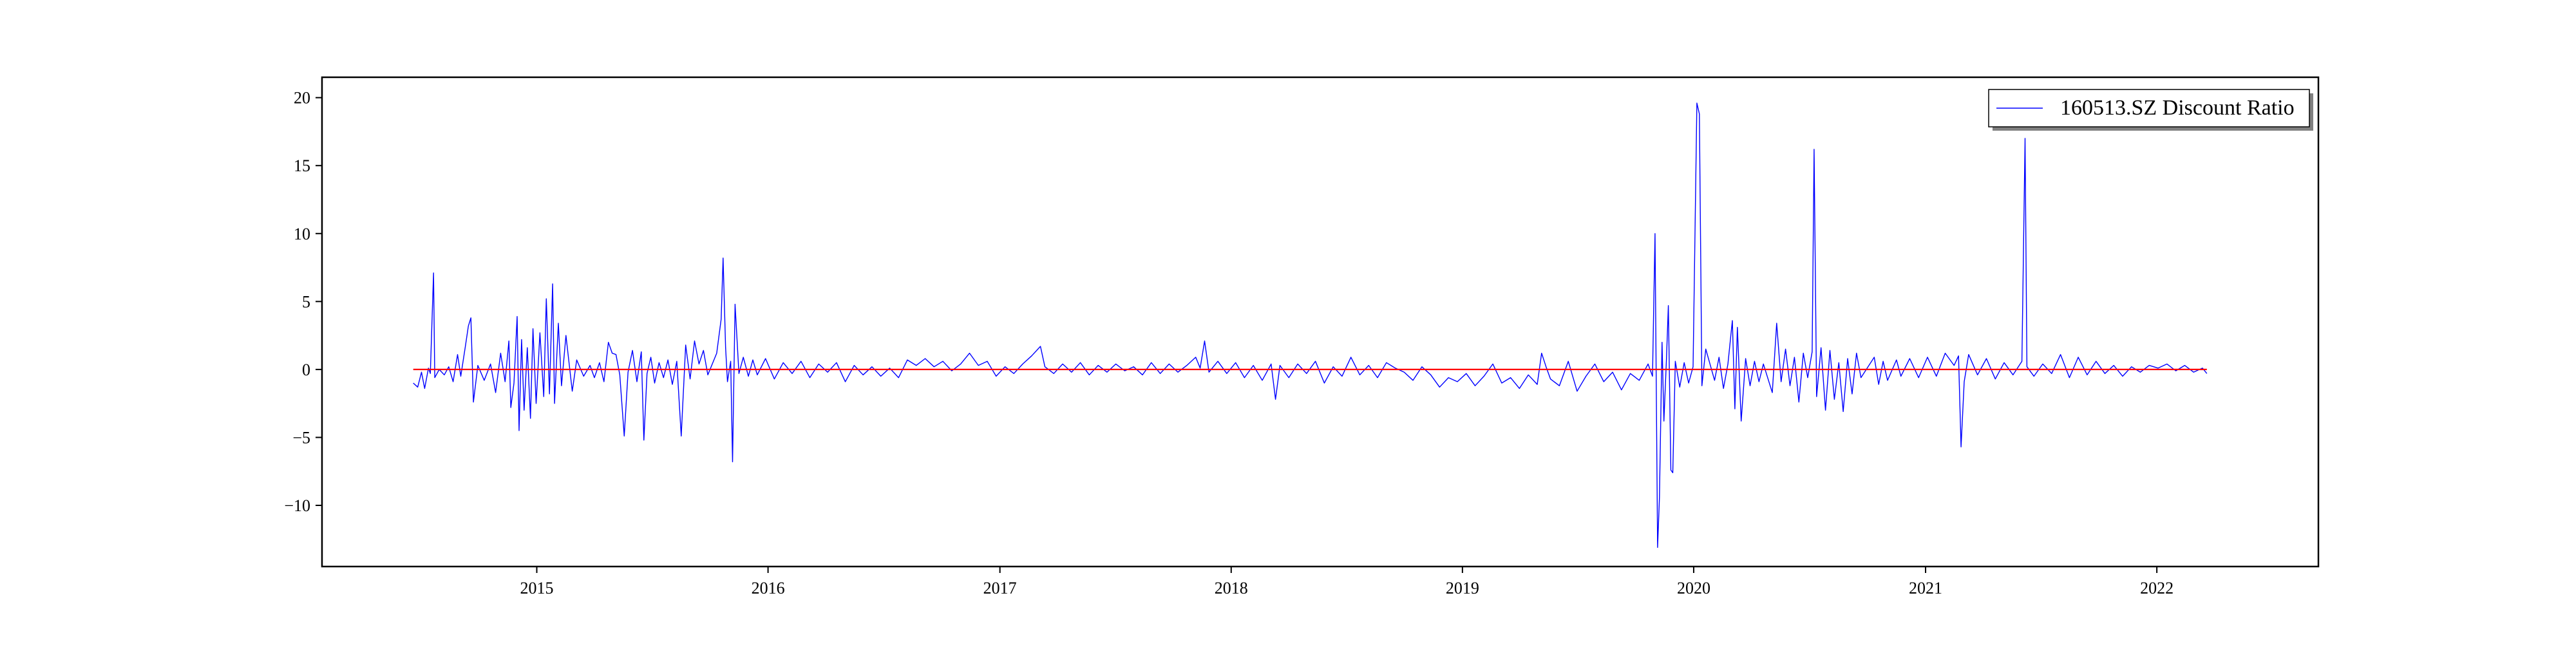 The width and height of the screenshot is (2576, 647). What do you see at coordinates (306, 301) in the screenshot?
I see `y-tick-label: 5` at bounding box center [306, 301].